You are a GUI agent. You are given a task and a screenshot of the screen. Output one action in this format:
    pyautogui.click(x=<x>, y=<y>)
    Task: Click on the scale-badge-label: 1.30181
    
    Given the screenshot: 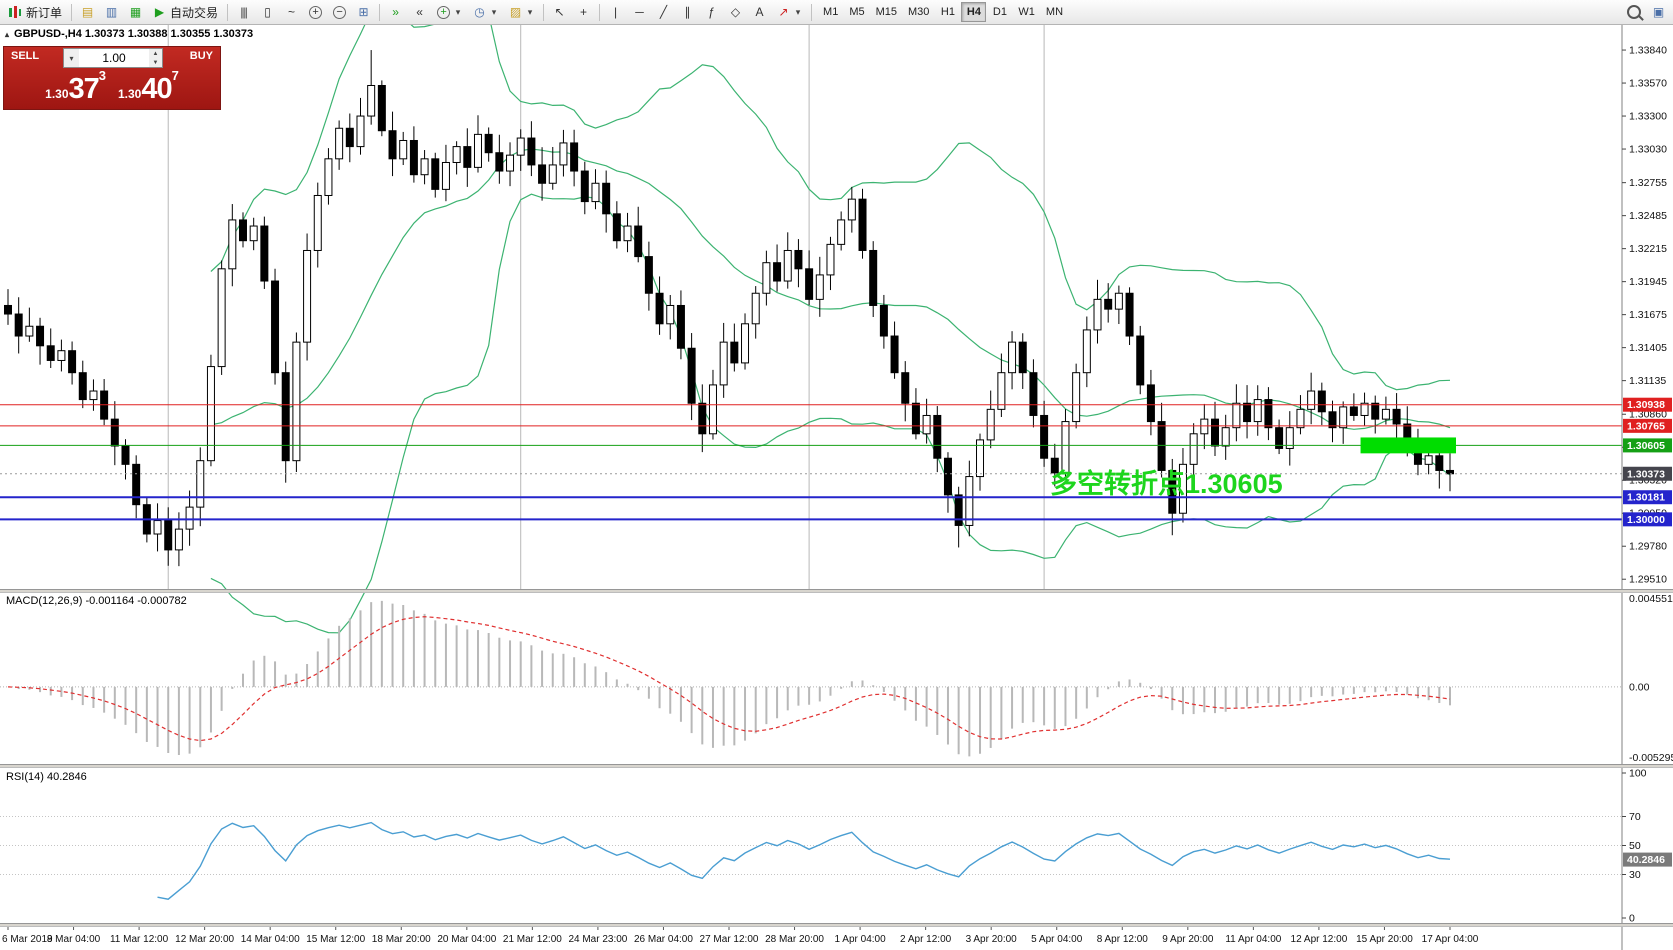 What is the action you would take?
    pyautogui.click(x=1646, y=498)
    